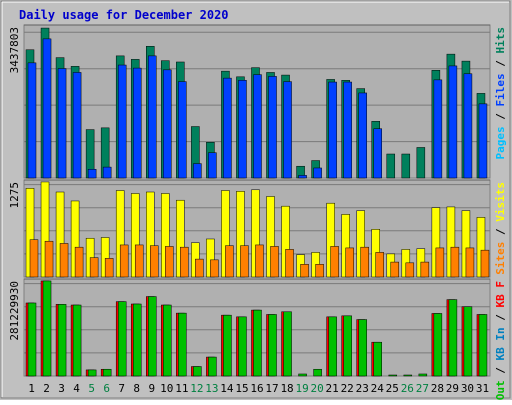  Describe the element at coordinates (500, 258) in the screenshot. I see `legend-entry: Sites` at that location.